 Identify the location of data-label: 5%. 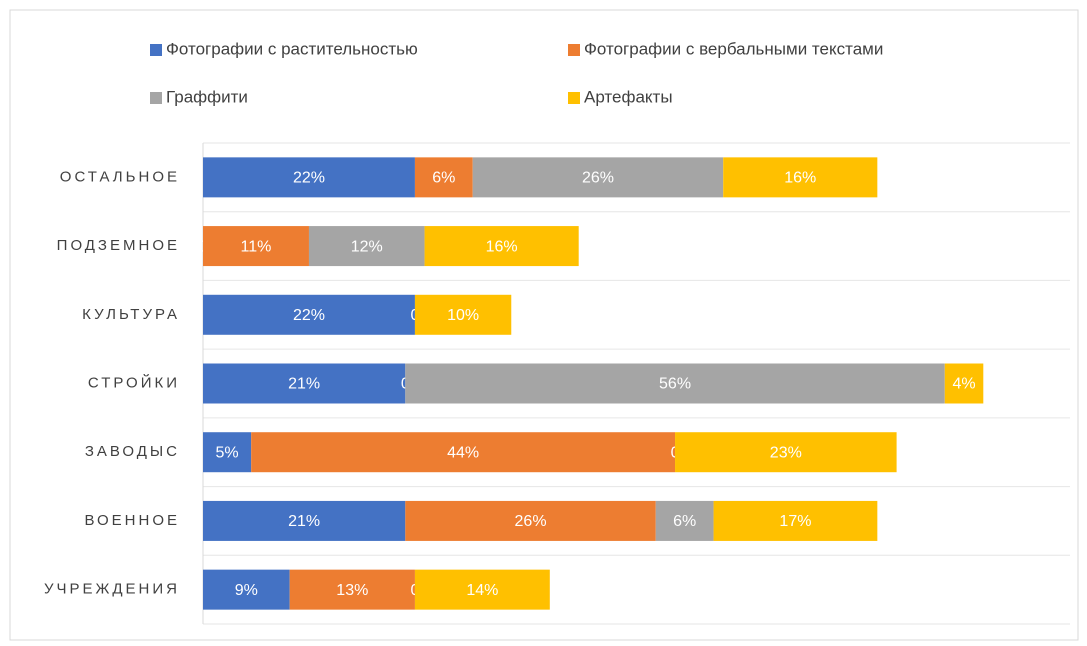
(227, 452).